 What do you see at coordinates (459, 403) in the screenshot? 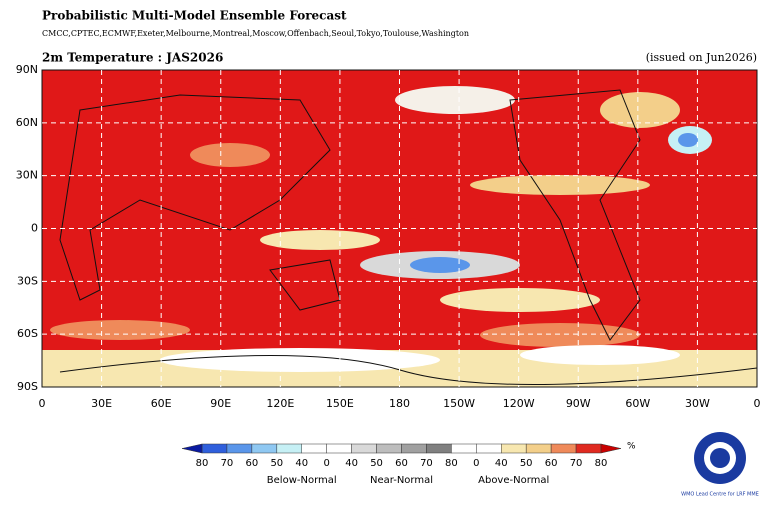
I see `lon-label: 150W` at bounding box center [459, 403].